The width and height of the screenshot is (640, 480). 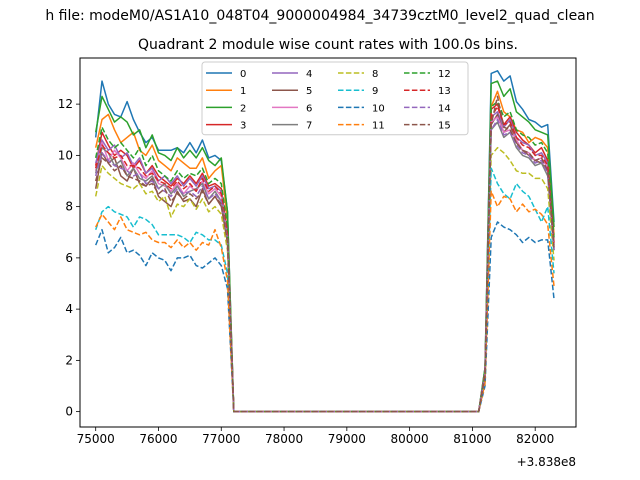 What do you see at coordinates (309, 91) in the screenshot?
I see `legend-label-5: 5` at bounding box center [309, 91].